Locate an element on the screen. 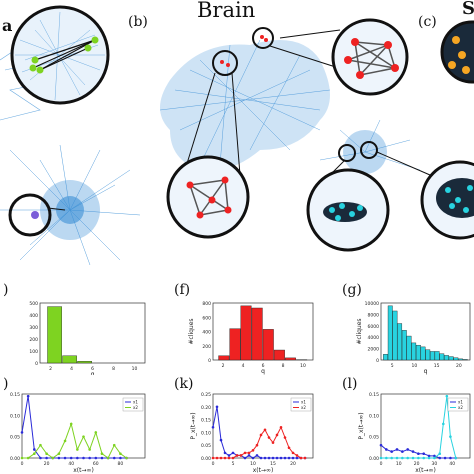 Image resolution: width=474 pixels, height=474 pixels. network-b is located at coordinates (245, 105).